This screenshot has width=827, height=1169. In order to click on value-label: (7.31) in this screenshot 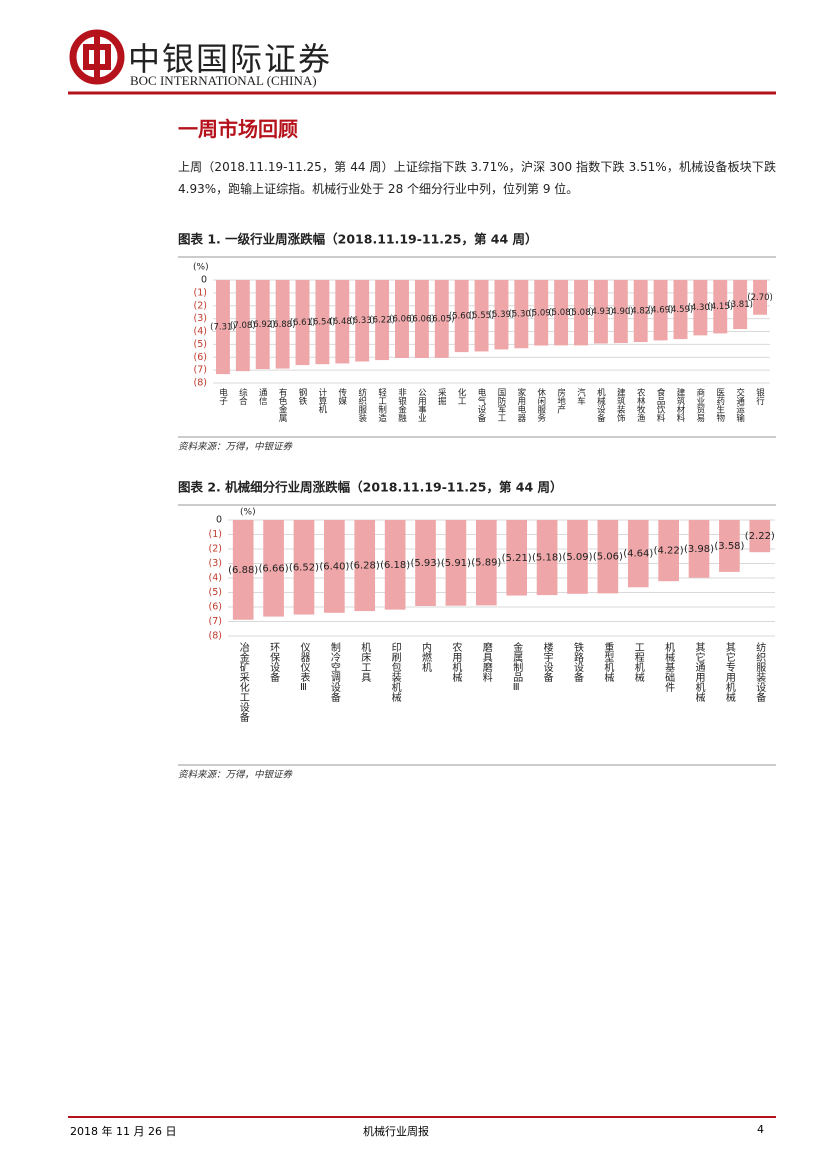, I will do `click(223, 328)`.